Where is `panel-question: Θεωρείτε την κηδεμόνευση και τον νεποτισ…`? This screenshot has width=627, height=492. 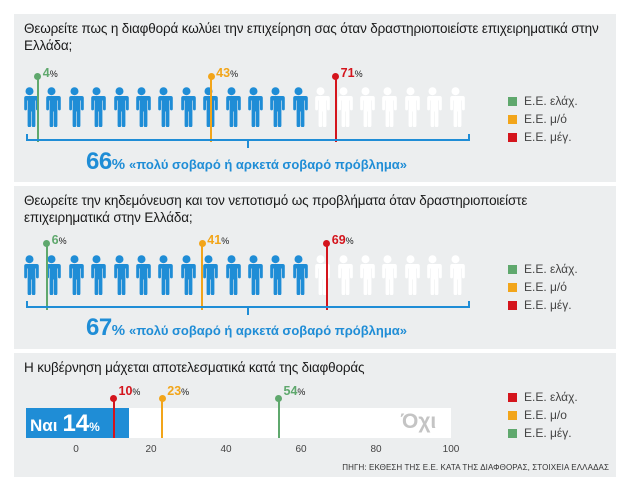 panel-question: Θεωρείτε την κηδεμόνευση και τον νεποτισ… is located at coordinates (276, 209).